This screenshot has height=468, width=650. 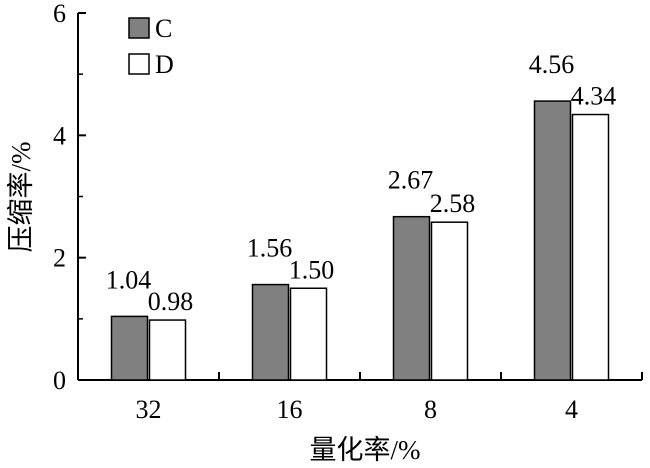 I want to click on x-axis-title: 量化率/%, so click(x=365, y=450).